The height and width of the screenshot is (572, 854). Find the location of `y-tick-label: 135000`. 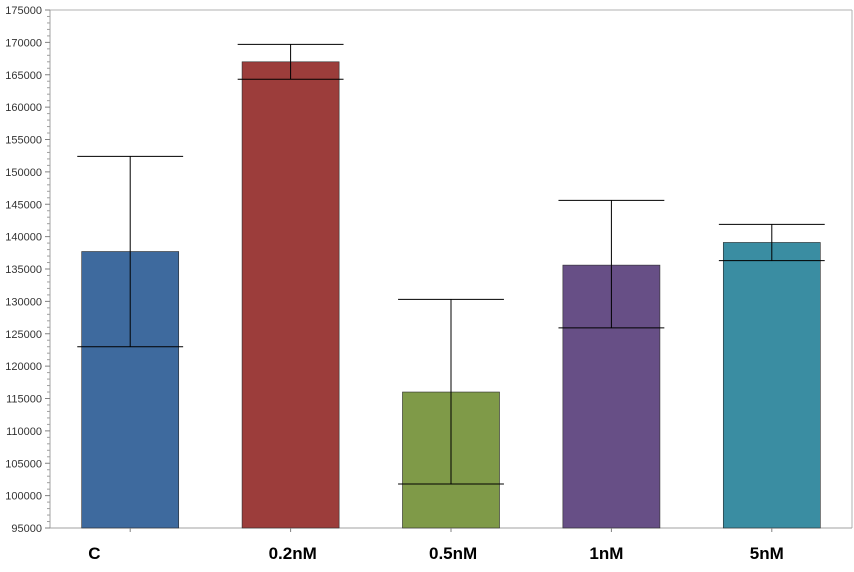

y-tick-label: 135000 is located at coordinates (23, 270).